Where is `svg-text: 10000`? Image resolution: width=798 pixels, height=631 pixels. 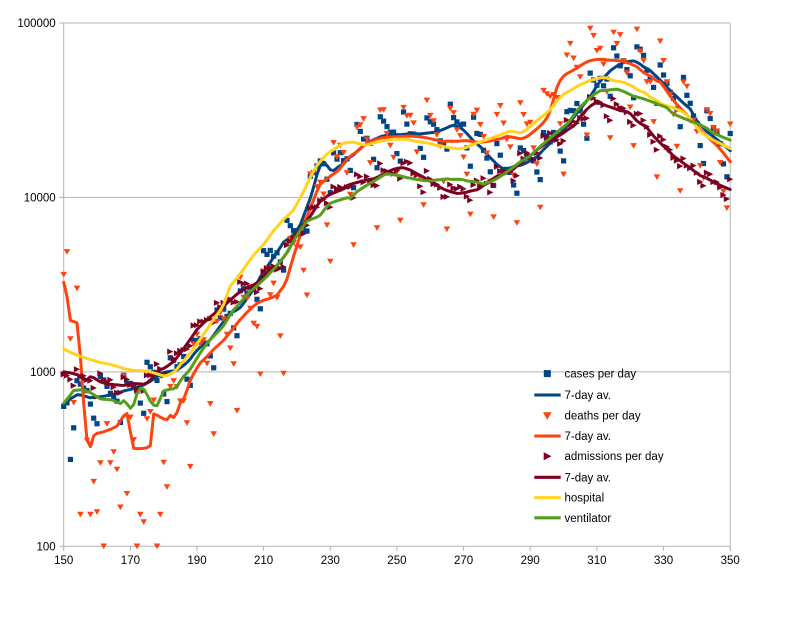
svg-text: 10000 is located at coordinates (40, 198).